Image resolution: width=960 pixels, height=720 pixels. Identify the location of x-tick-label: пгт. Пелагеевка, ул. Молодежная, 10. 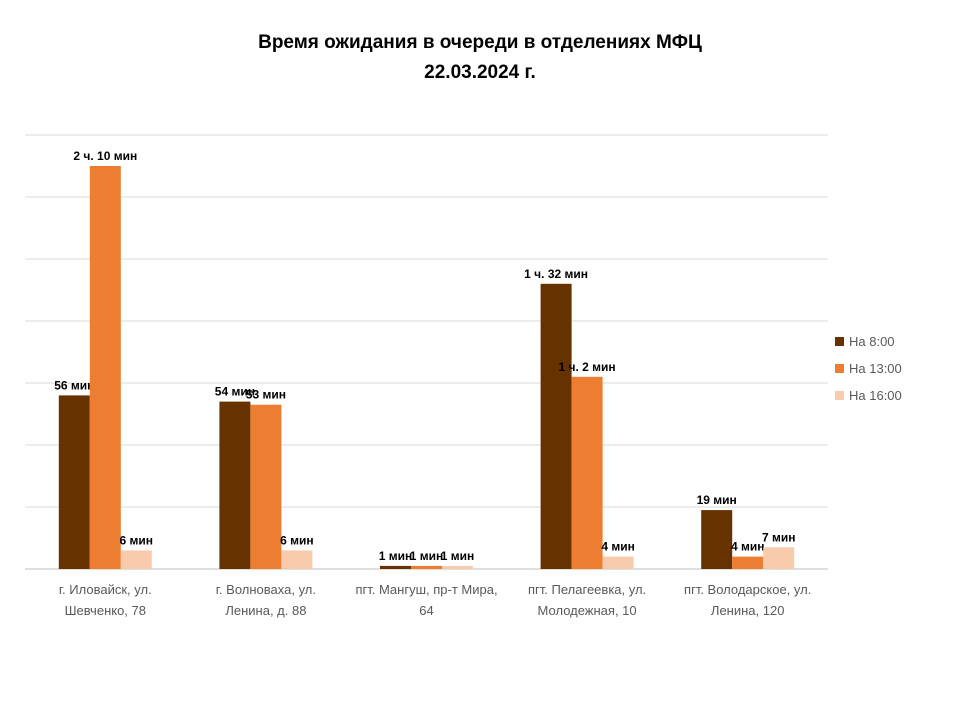
(587, 600).